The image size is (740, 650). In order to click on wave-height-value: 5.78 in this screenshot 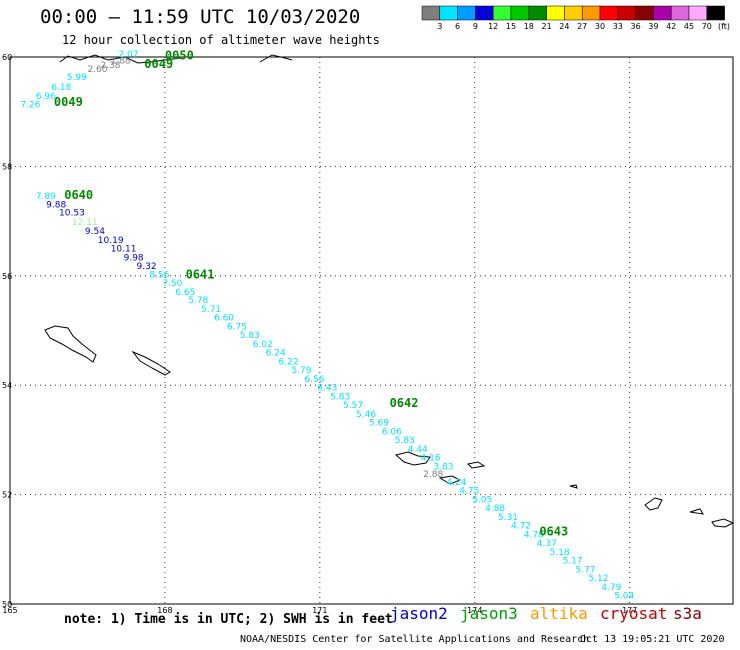, I will do `click(198, 301)`.